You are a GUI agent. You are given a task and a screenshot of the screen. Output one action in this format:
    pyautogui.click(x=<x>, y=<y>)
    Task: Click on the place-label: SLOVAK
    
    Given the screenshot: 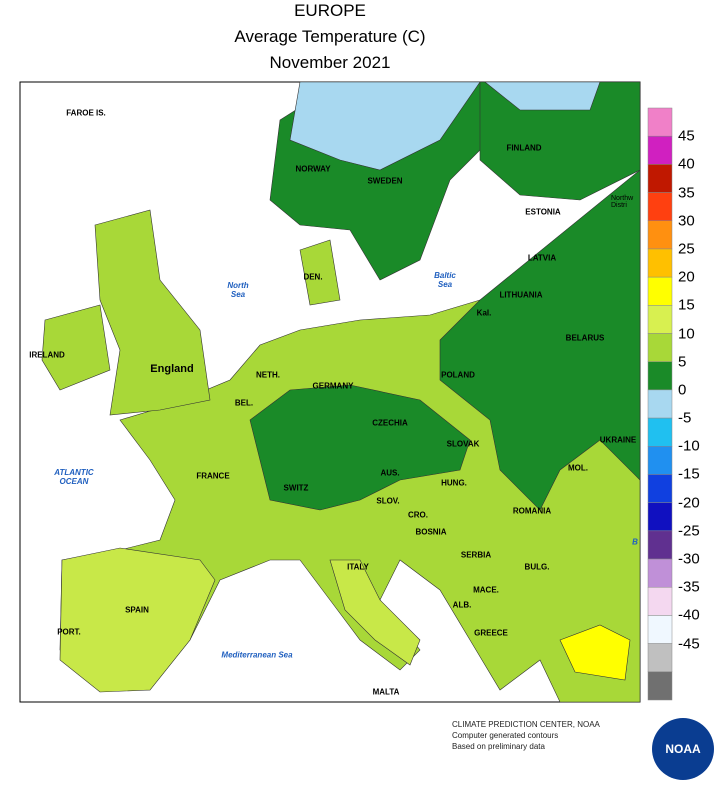 What is the action you would take?
    pyautogui.click(x=463, y=444)
    